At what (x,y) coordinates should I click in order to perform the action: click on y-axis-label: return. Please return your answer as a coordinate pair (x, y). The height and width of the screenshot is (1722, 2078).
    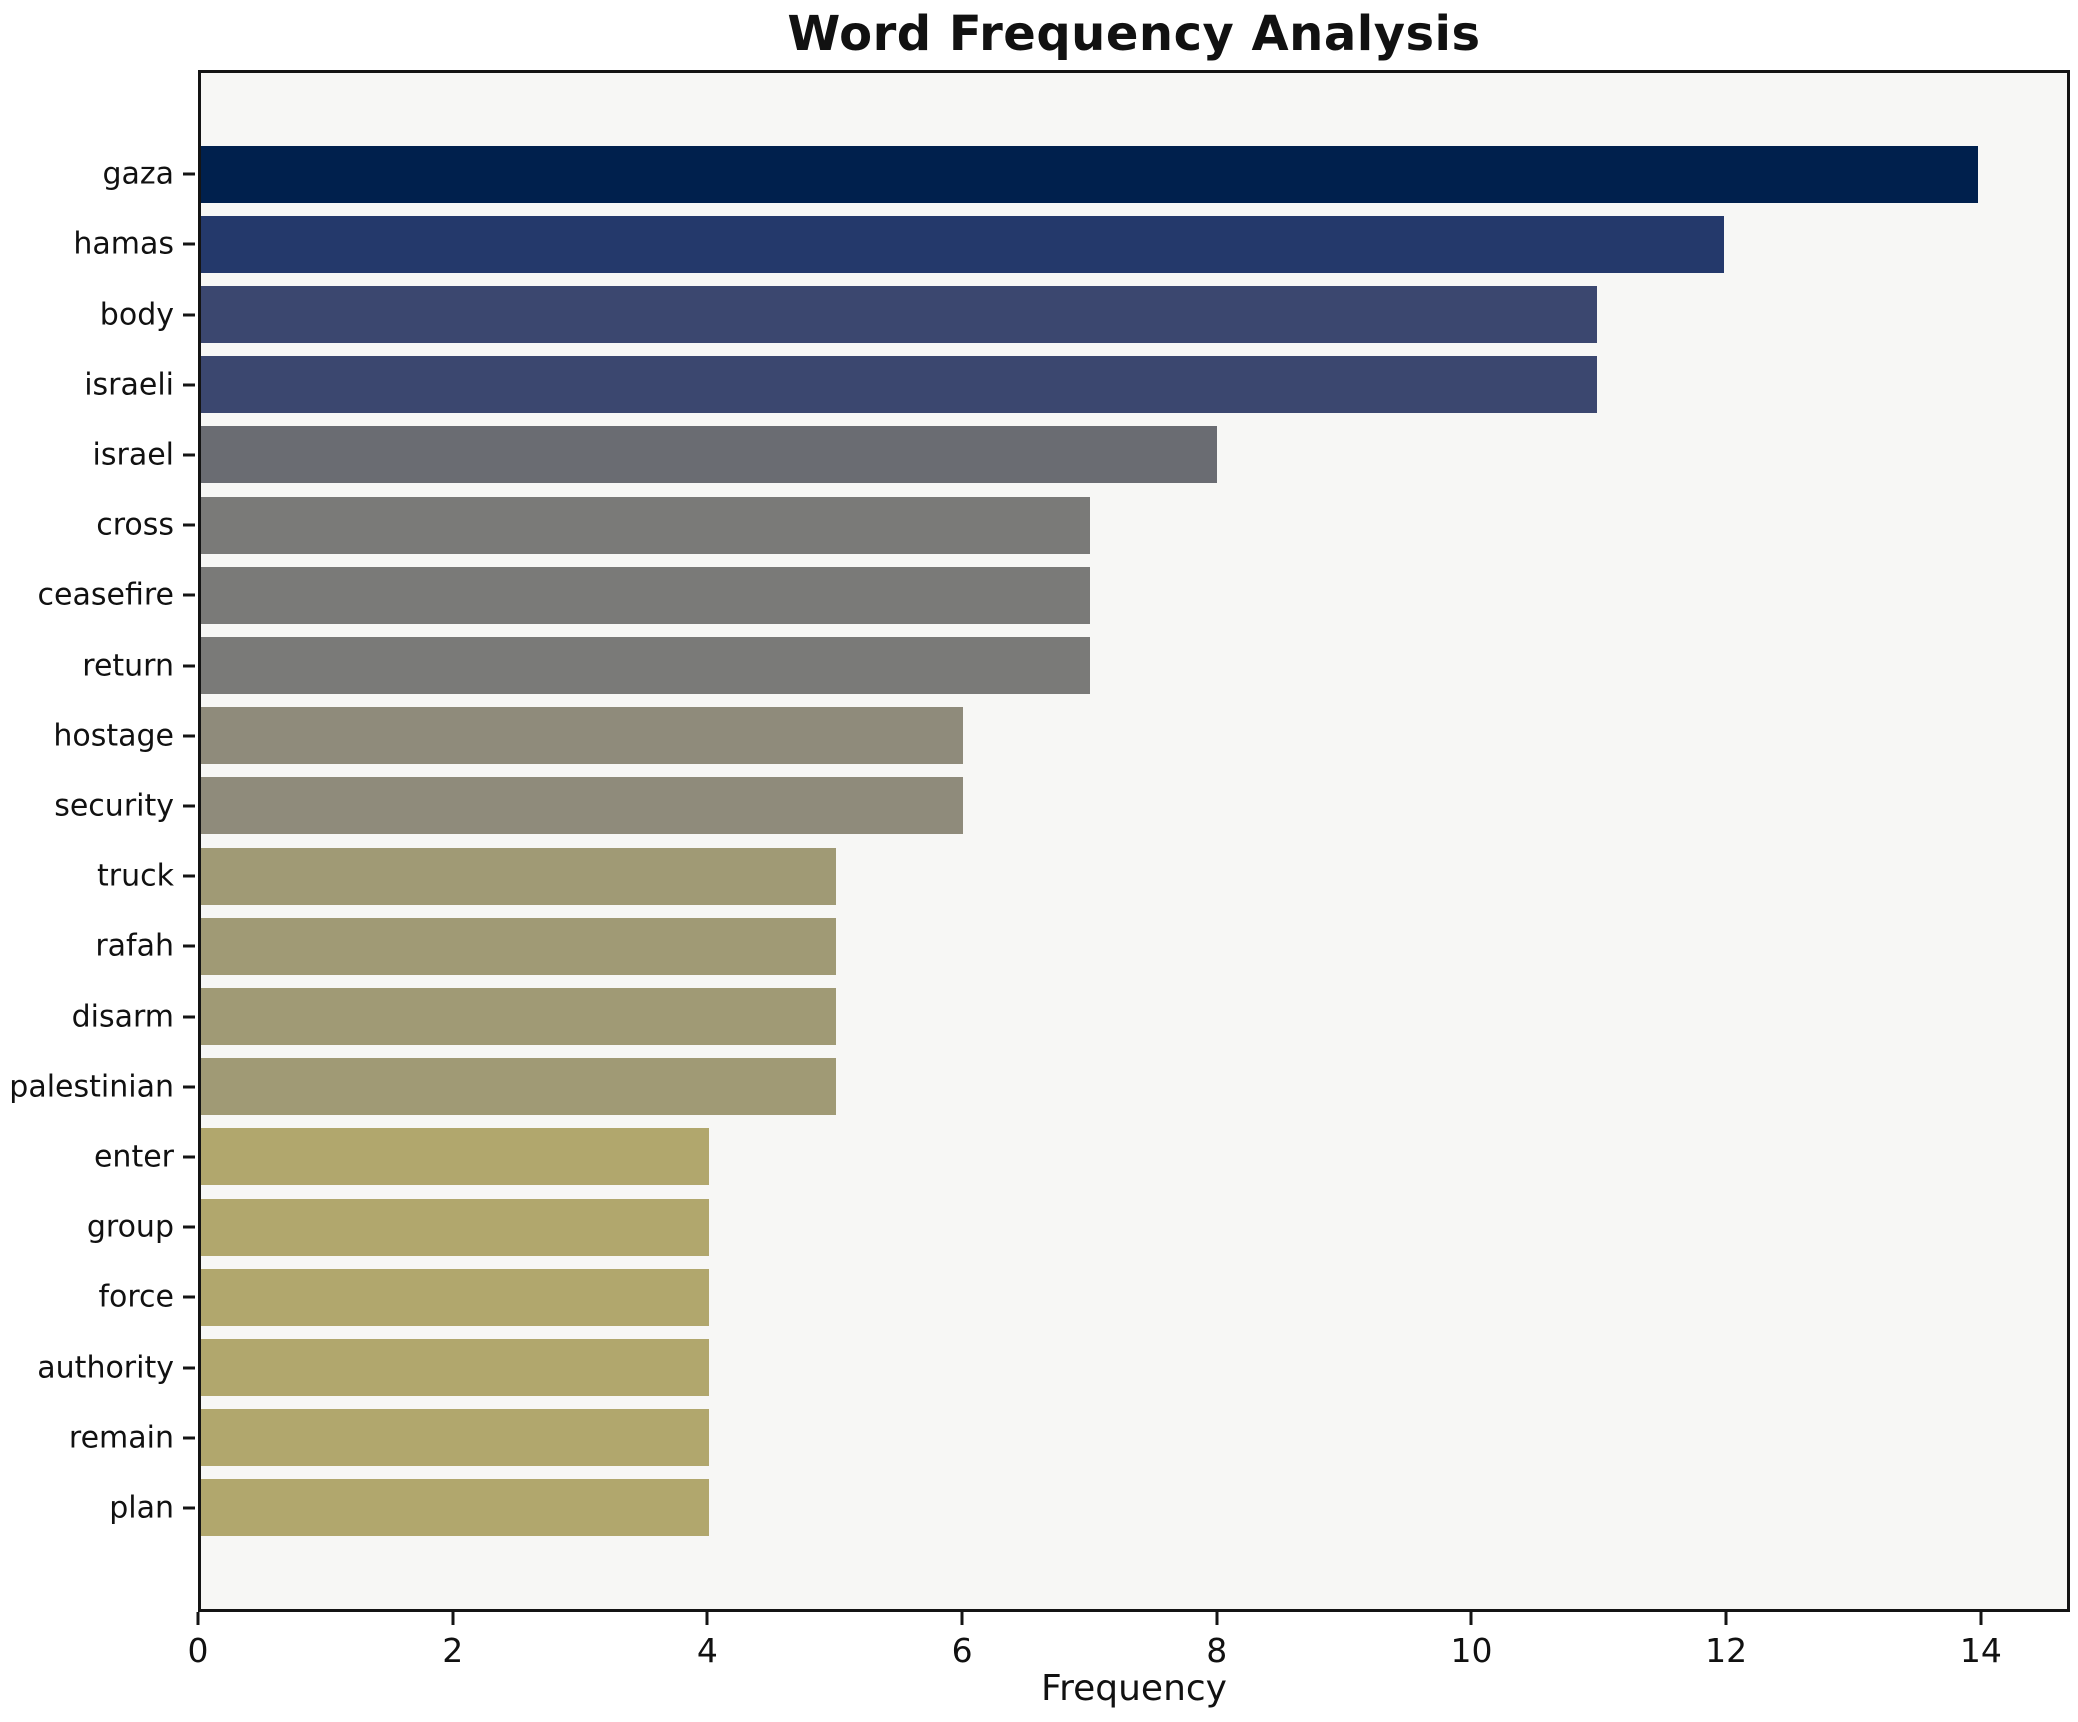
    Looking at the image, I should click on (128, 666).